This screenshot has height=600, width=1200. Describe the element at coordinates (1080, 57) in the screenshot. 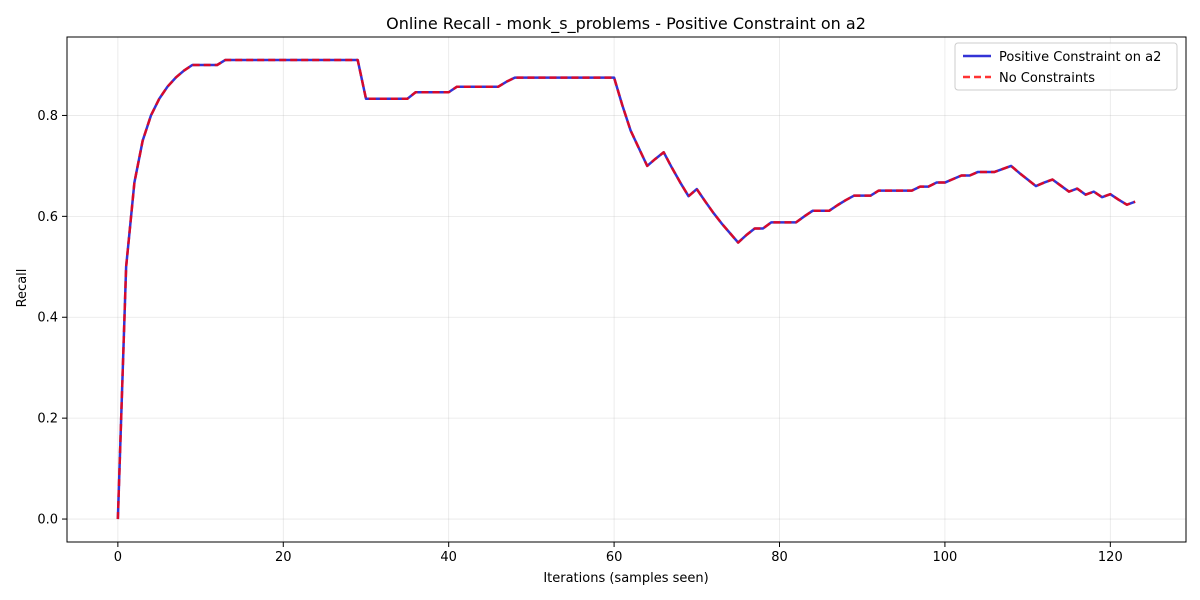

I see `legend-label-positive-constraint: Positive Constraint on a2` at that location.